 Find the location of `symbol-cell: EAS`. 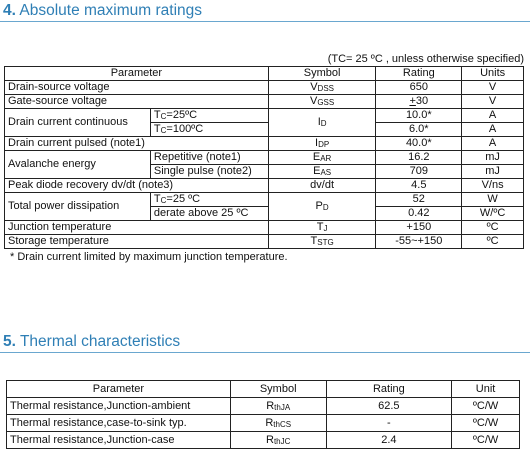

symbol-cell: EAS is located at coordinates (322, 171).